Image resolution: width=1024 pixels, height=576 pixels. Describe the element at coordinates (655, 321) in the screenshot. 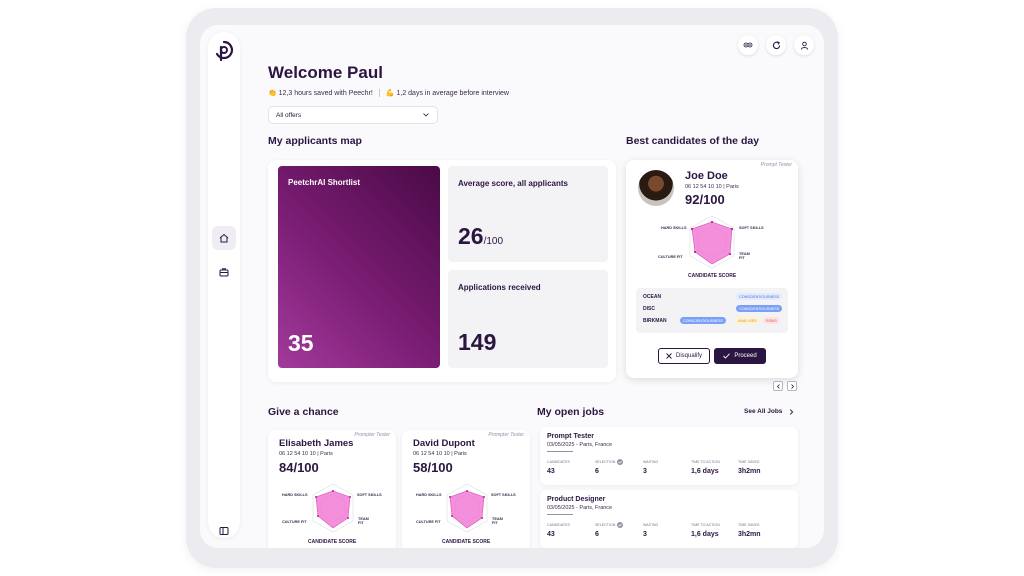

I see `trait-label-birkman: BIRKMAN` at that location.